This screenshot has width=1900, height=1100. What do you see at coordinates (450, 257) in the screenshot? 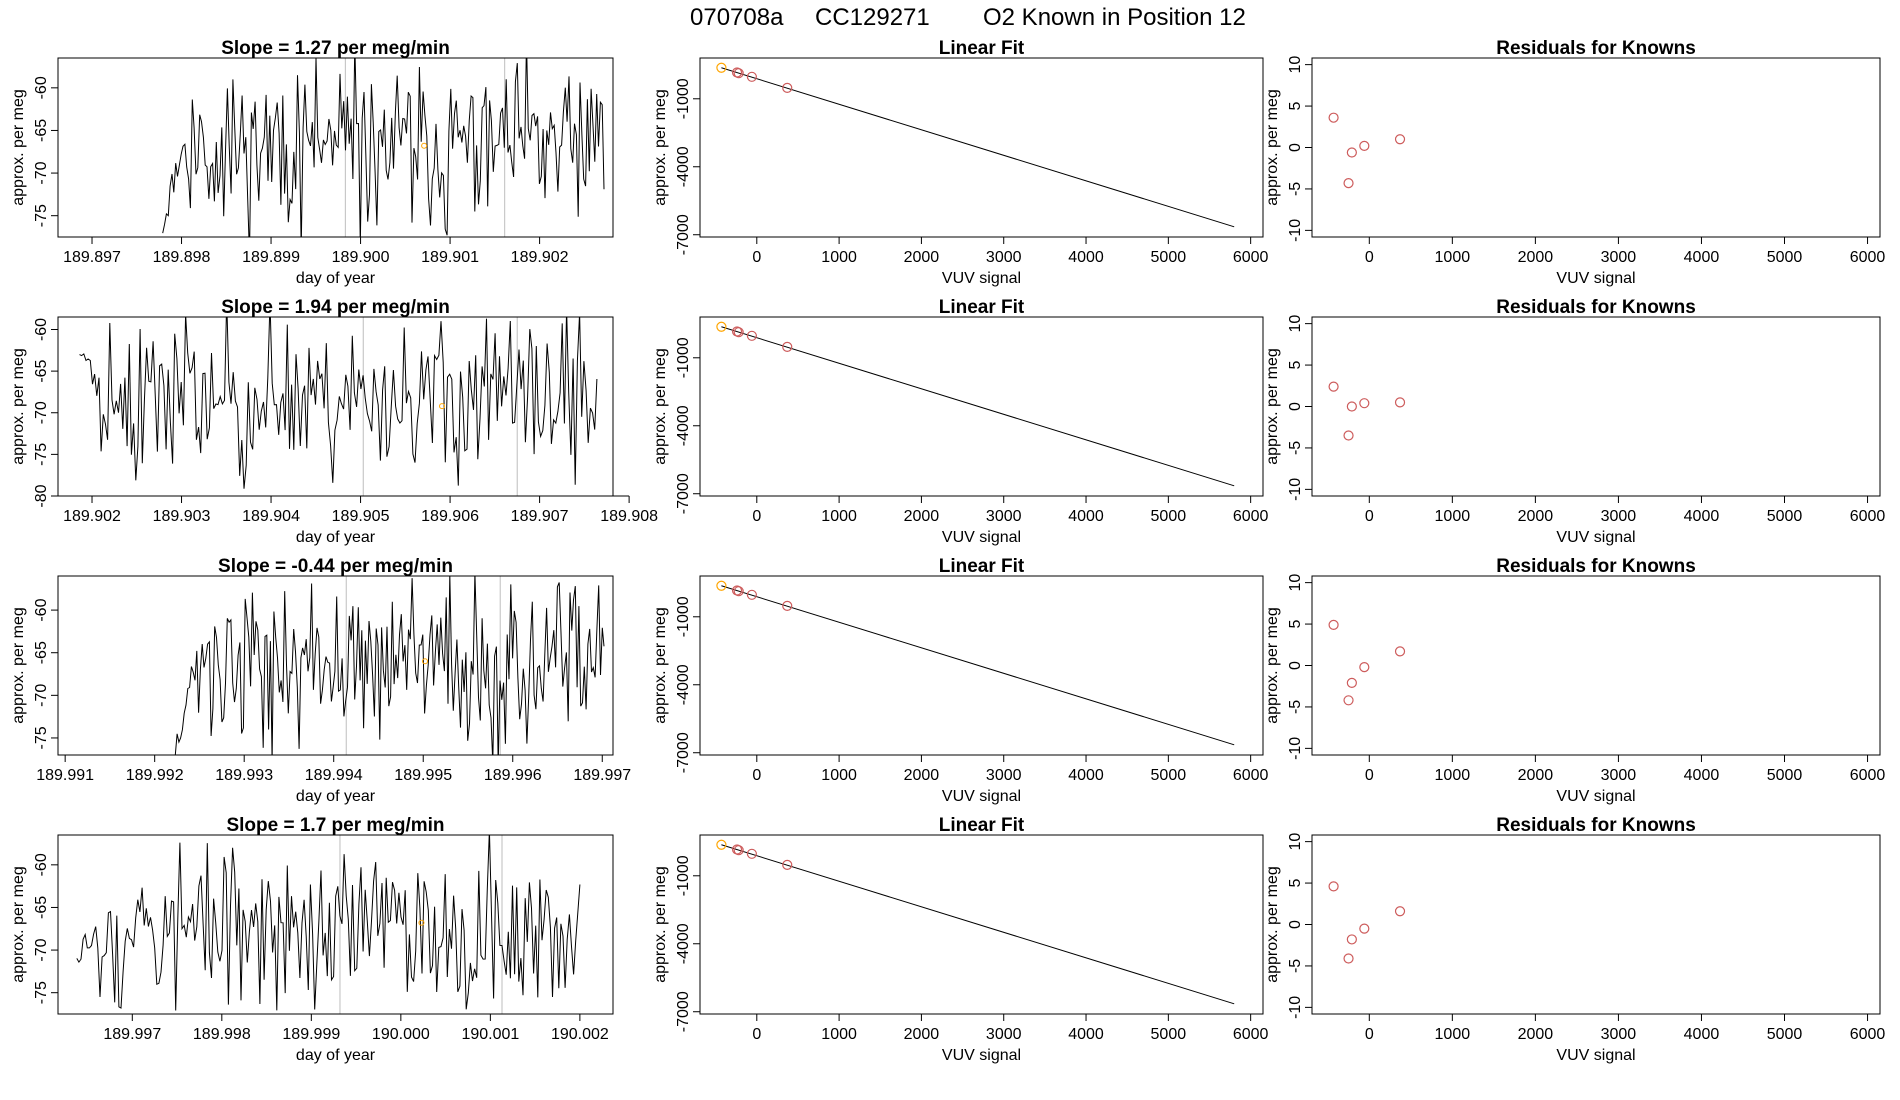
I see `x-tick-label: 189.901` at bounding box center [450, 257].